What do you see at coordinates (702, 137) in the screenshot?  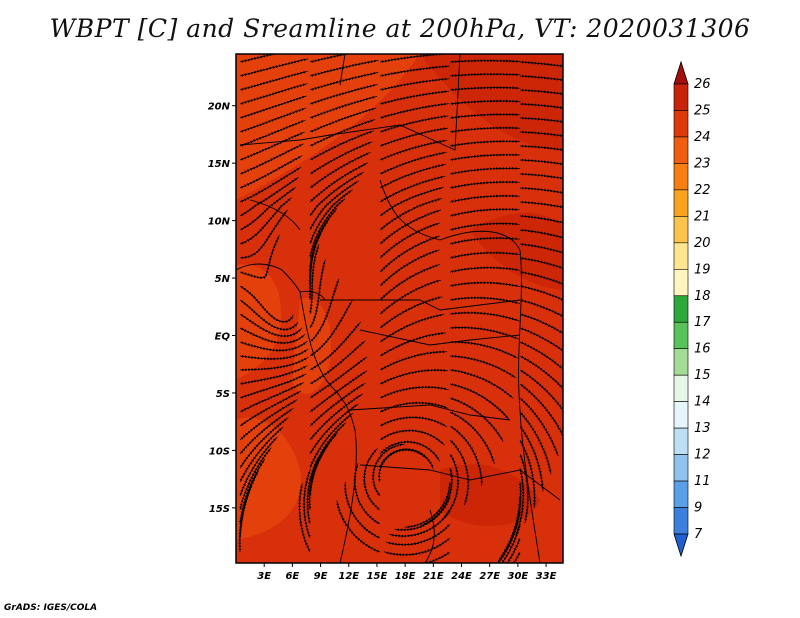 I see `colorbar-label: 24` at bounding box center [702, 137].